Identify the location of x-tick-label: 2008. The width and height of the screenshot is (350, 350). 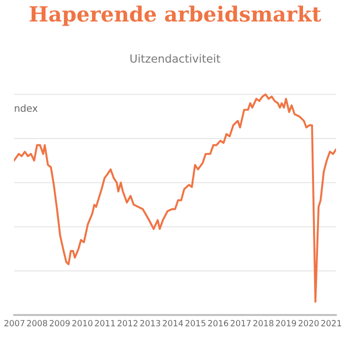
(37, 323).